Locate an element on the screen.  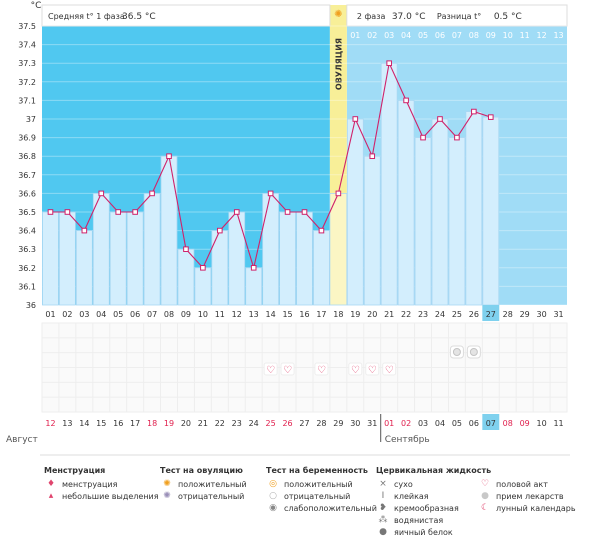
day-label: 29 is located at coordinates (525, 314).